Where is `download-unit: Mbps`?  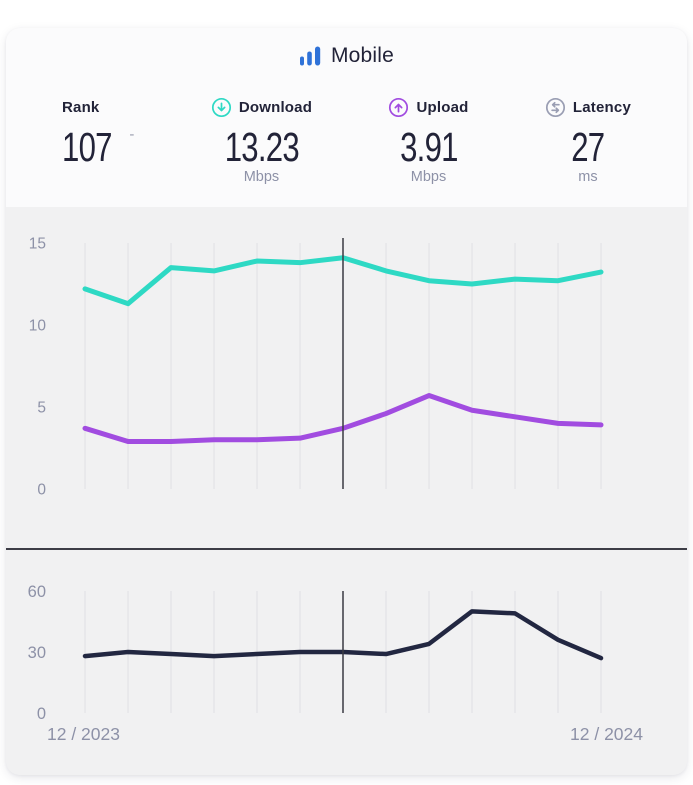
download-unit: Mbps is located at coordinates (261, 177).